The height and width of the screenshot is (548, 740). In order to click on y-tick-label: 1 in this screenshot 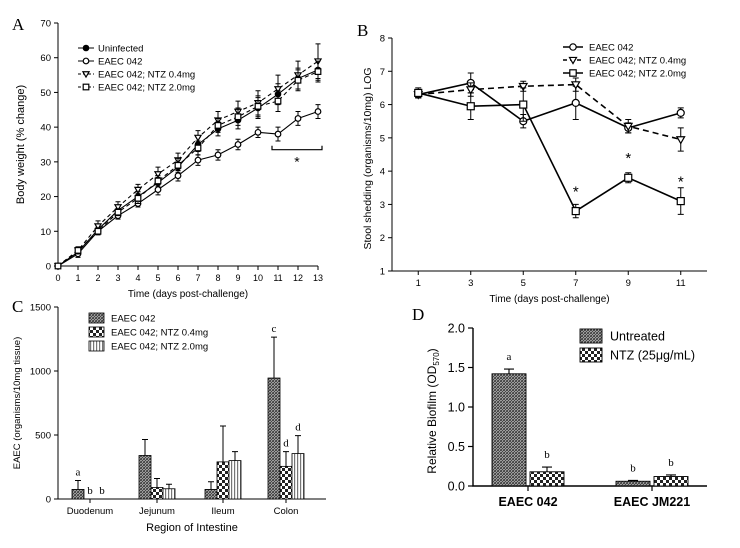, I will do `click(382, 272)`.